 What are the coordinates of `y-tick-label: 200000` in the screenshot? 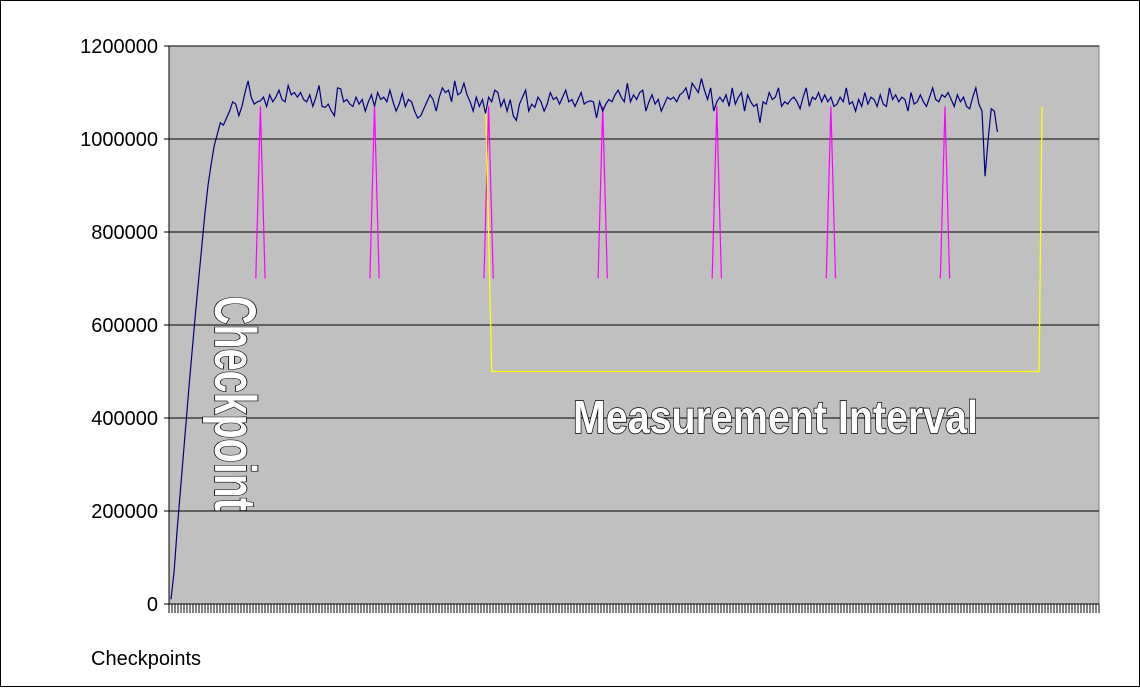 It's located at (124, 512).